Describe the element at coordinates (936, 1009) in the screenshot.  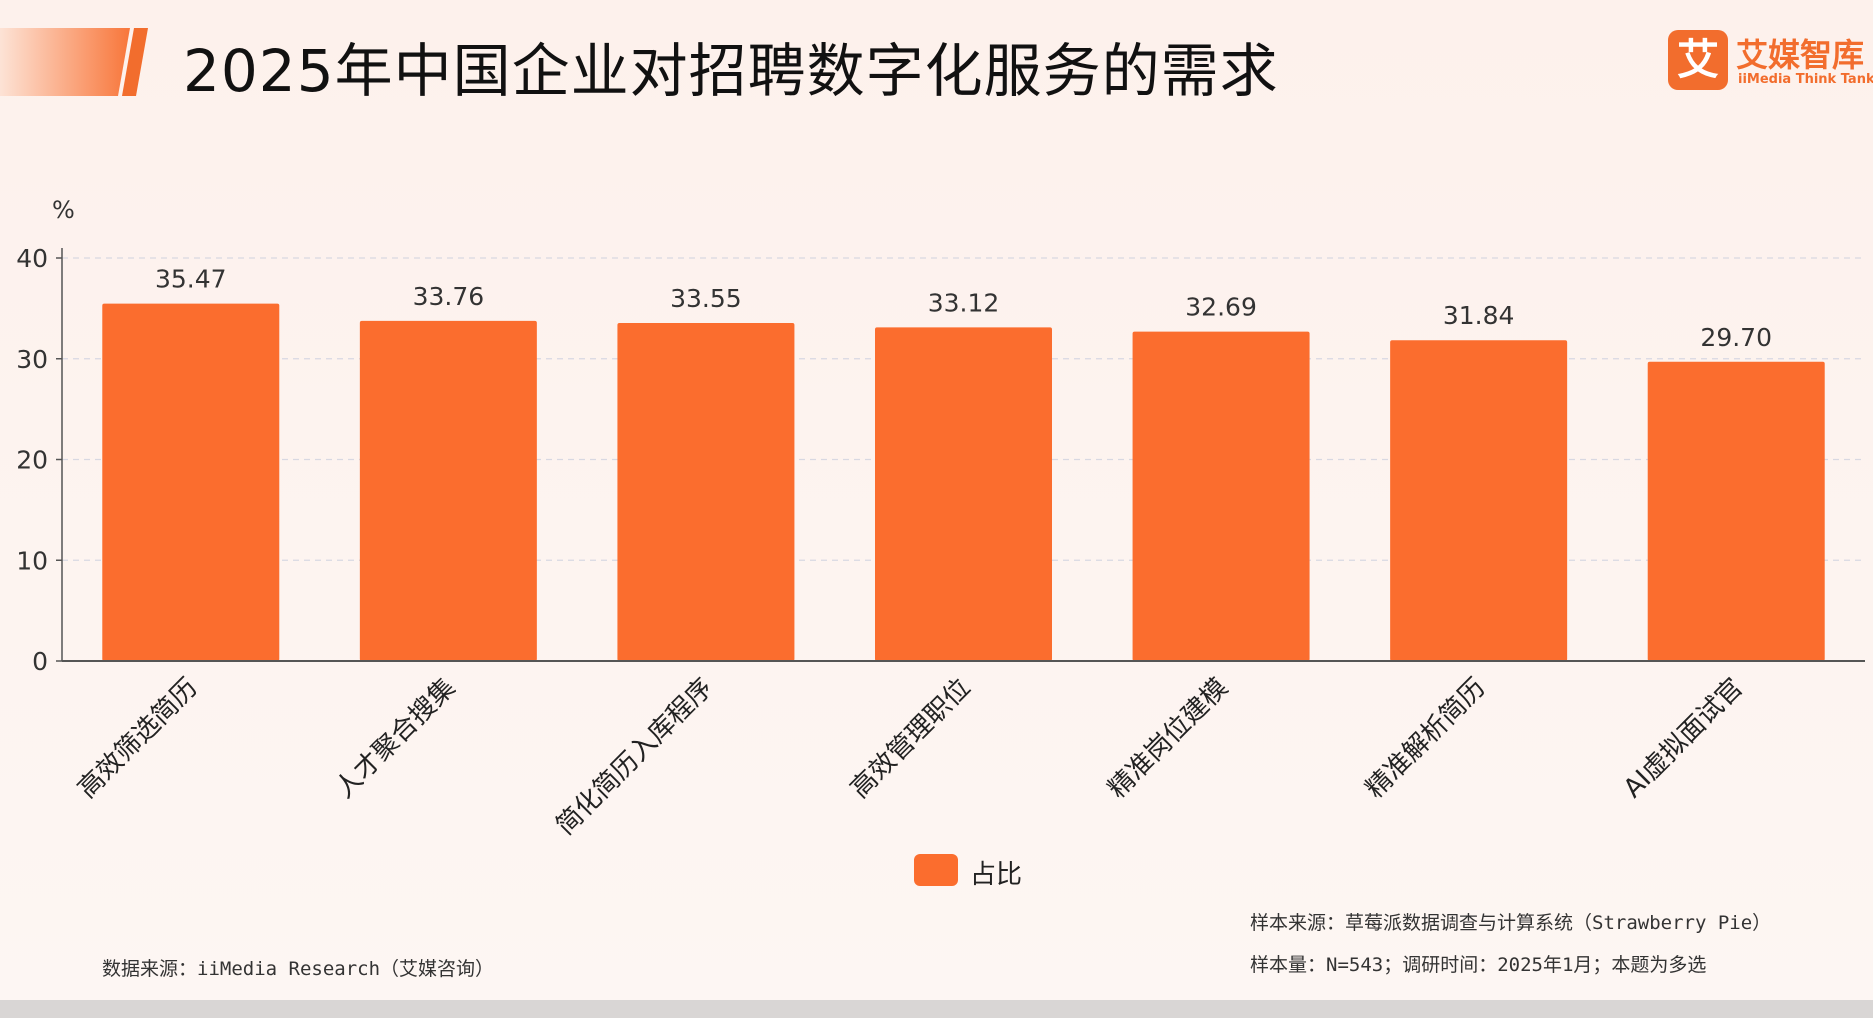
I see `bottom-strip` at that location.